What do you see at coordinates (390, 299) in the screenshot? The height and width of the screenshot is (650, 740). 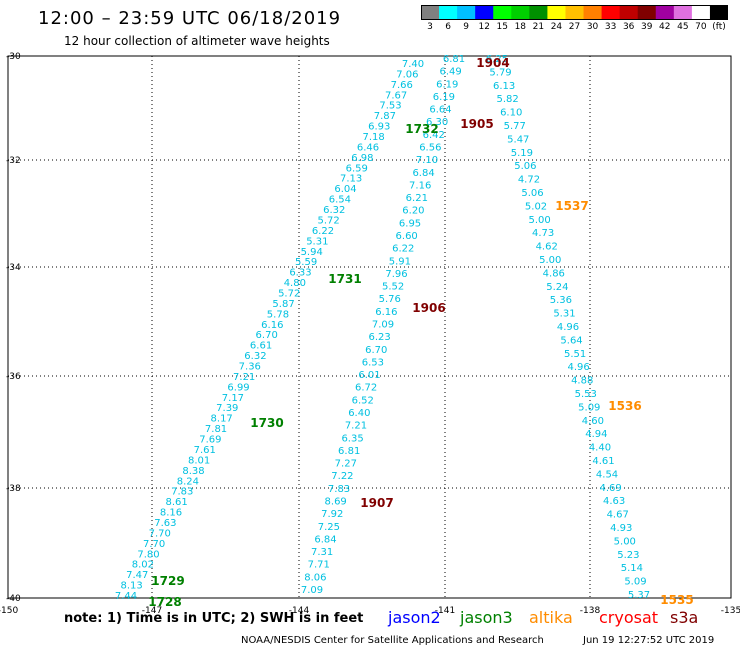 I see `wave-height-label: 5.76` at bounding box center [390, 299].